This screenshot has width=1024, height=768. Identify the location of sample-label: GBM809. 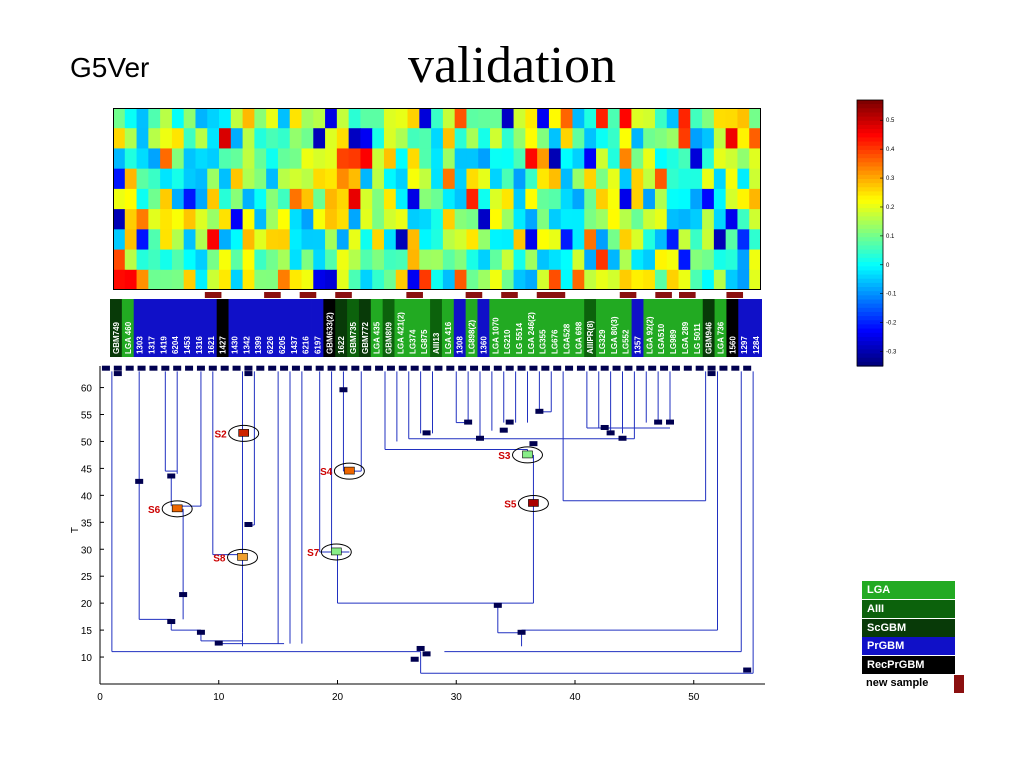
(389, 337).